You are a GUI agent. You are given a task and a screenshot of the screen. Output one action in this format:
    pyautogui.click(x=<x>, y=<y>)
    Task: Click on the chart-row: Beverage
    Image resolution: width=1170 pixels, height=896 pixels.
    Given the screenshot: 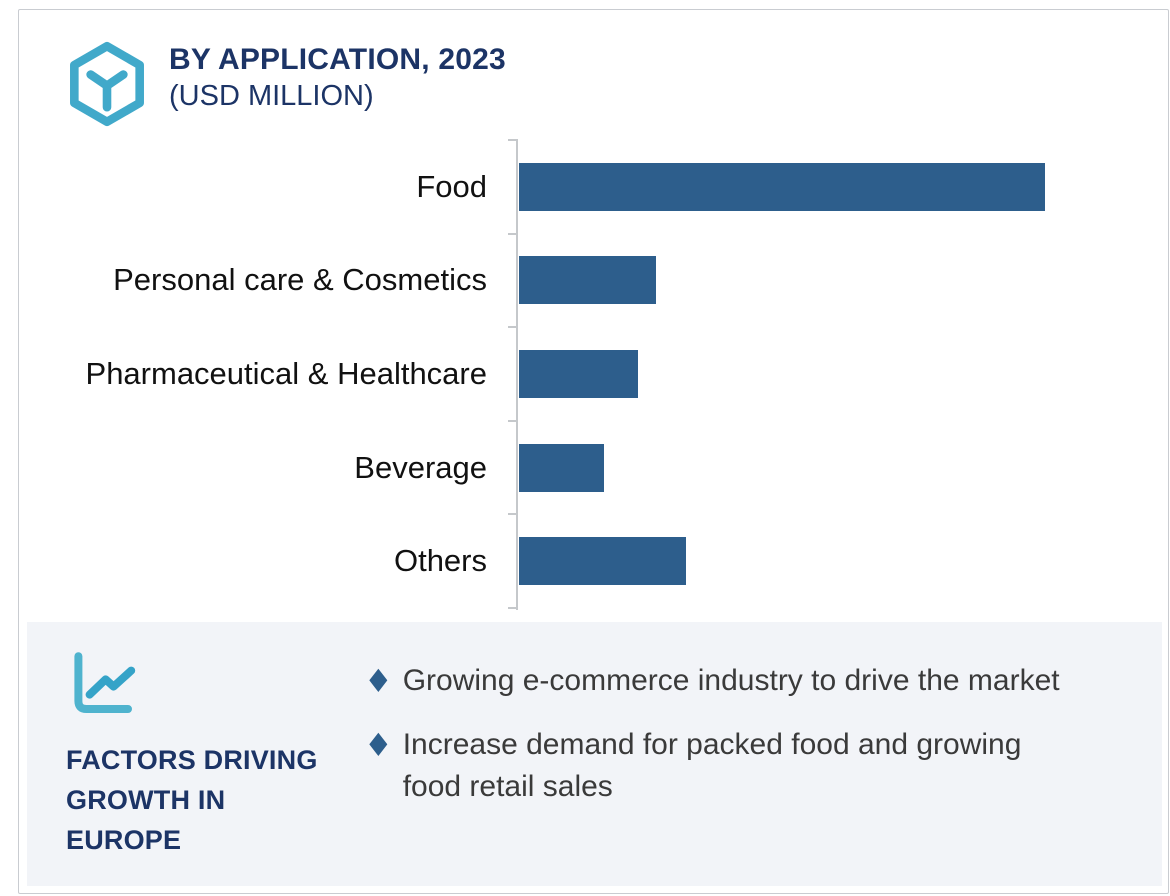 What is the action you would take?
    pyautogui.click(x=594, y=468)
    